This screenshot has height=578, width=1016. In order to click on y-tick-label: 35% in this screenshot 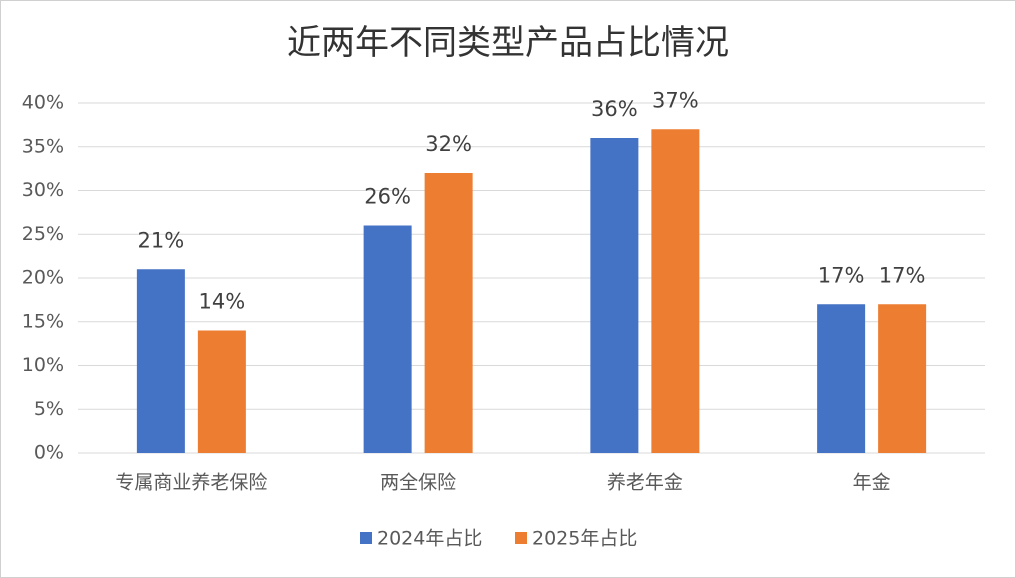, I will do `click(43, 146)`.